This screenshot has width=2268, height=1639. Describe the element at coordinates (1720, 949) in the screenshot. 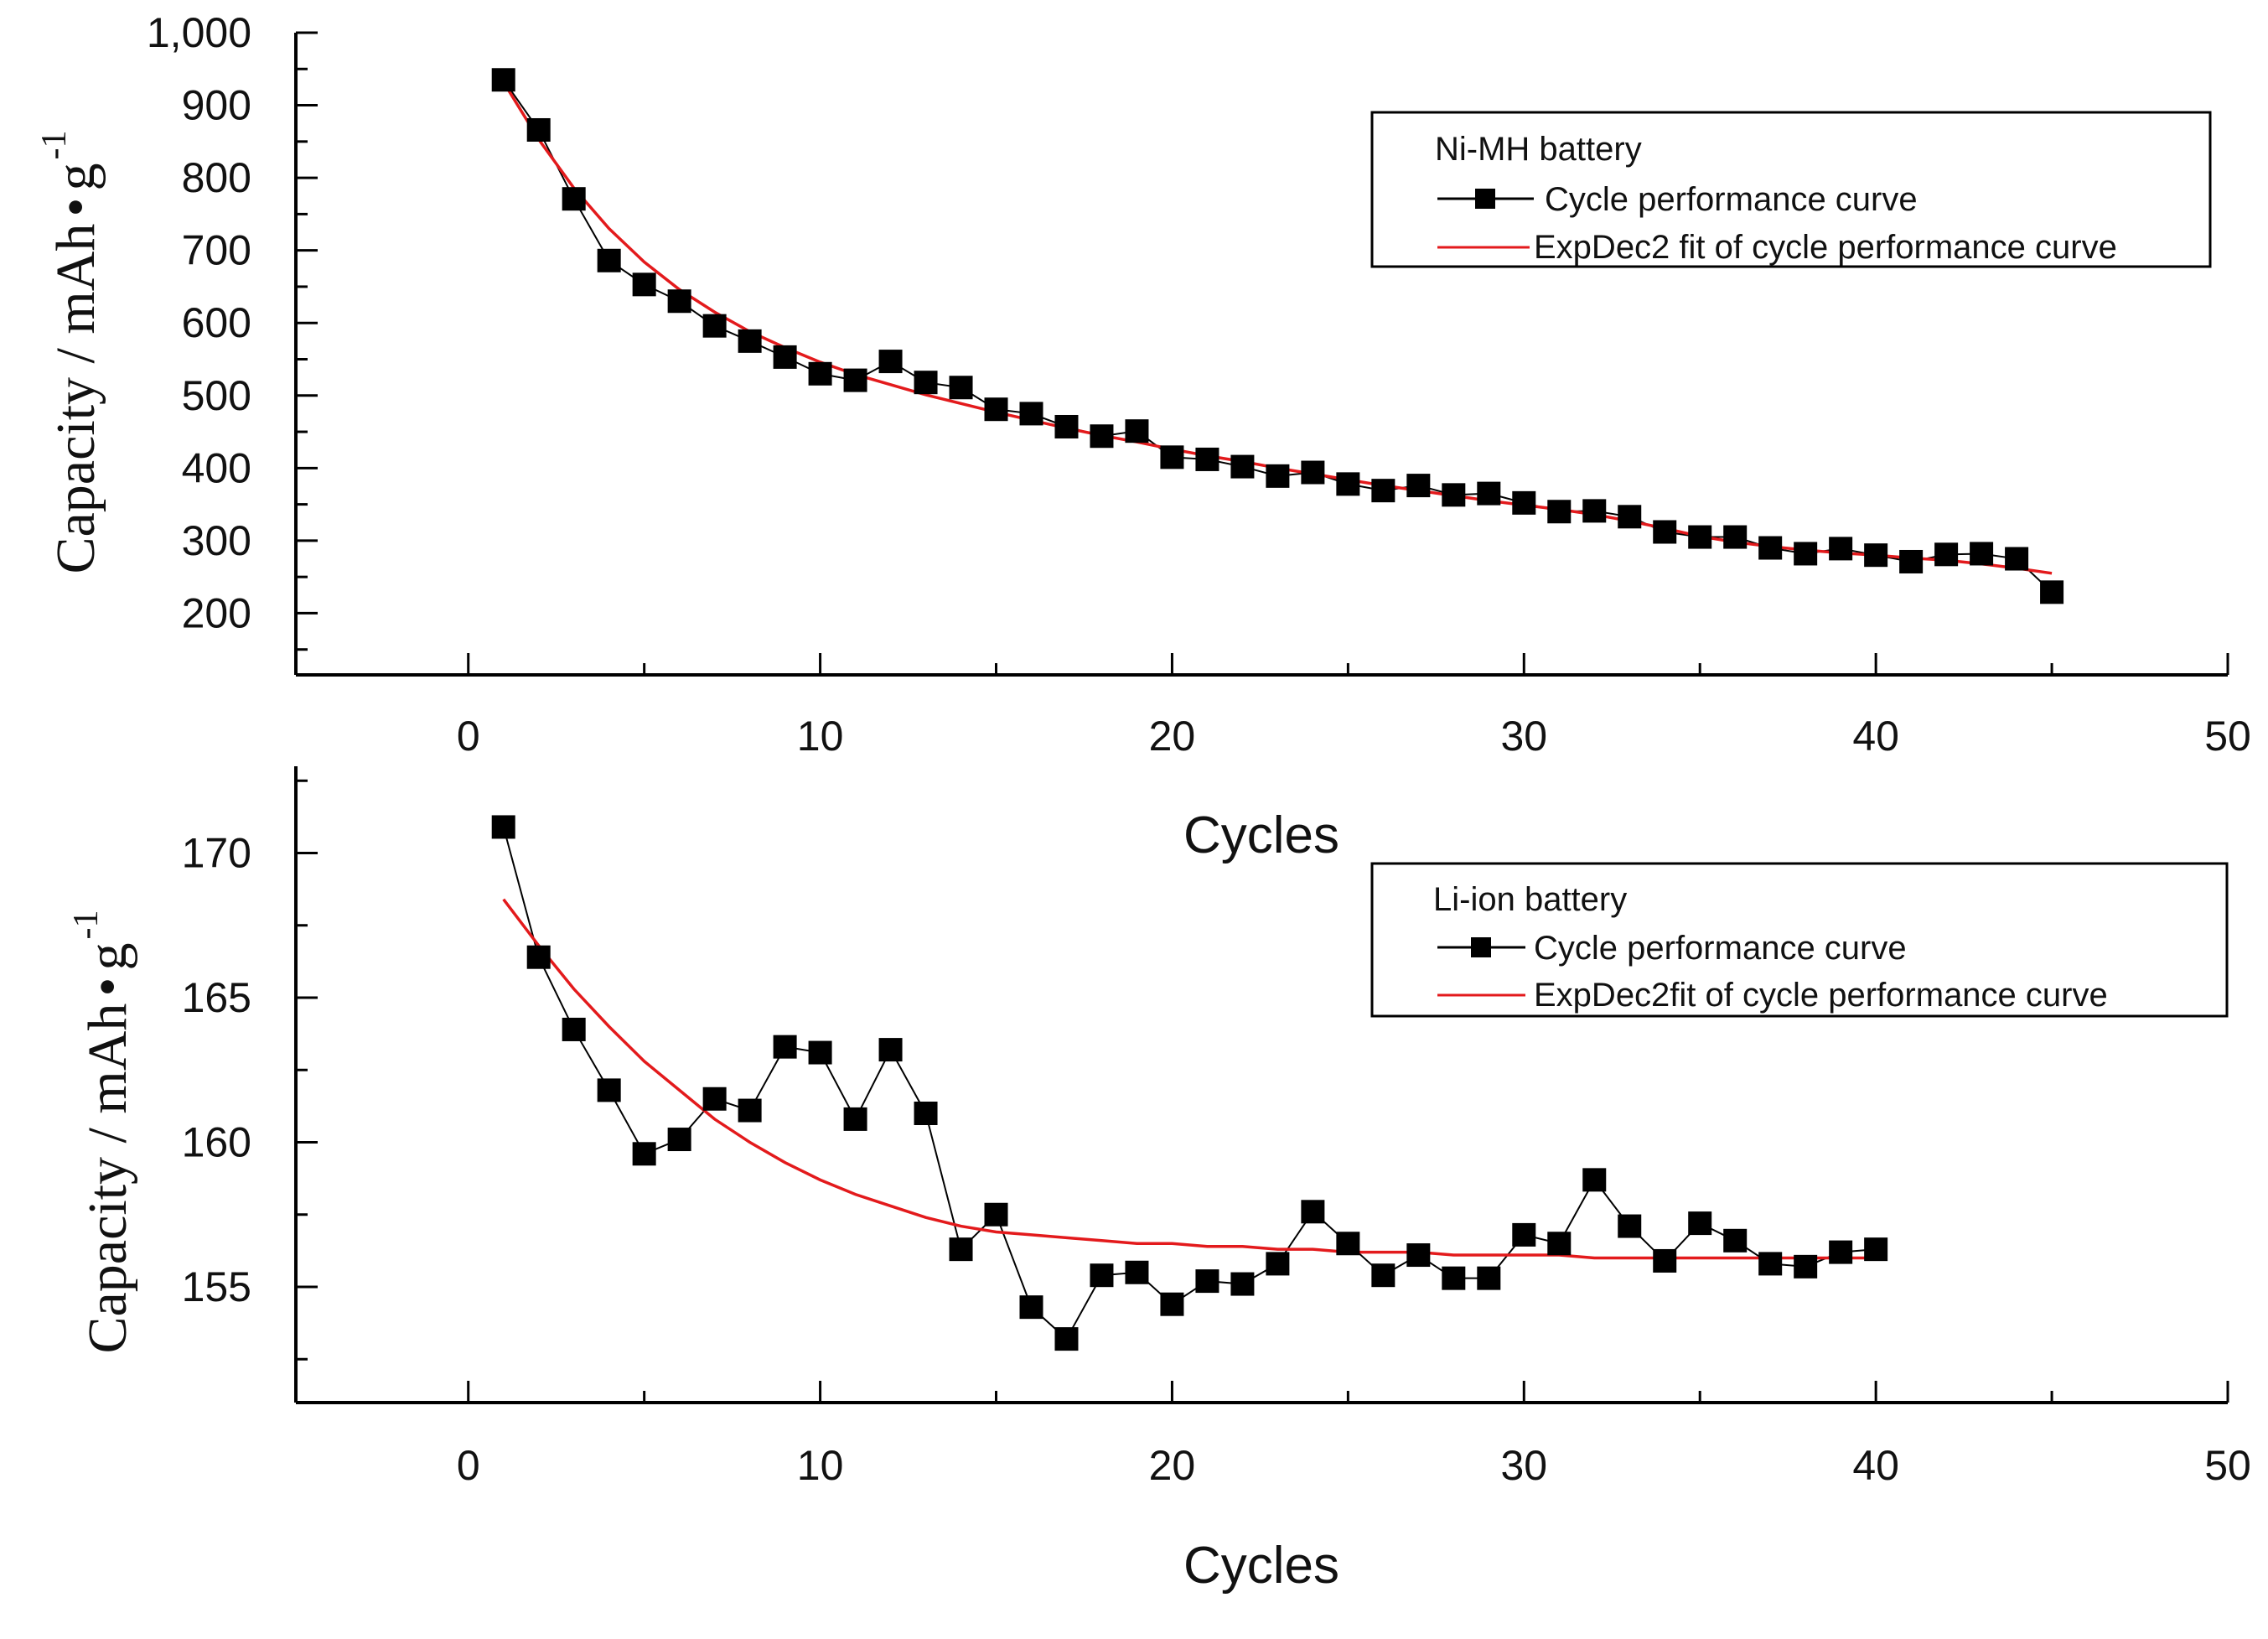

I see `liion-legend-series-label: Cycle performance curve` at that location.